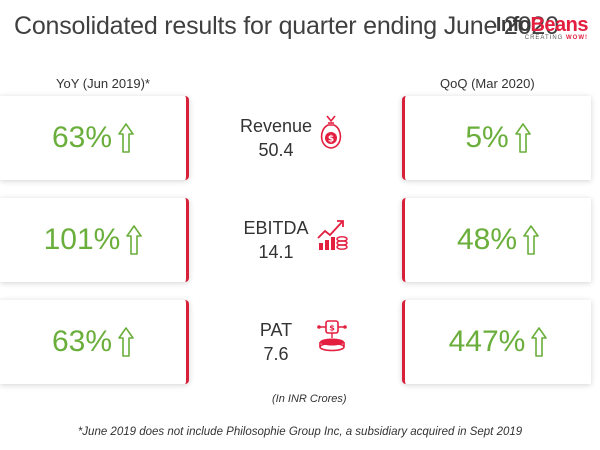 Image resolution: width=600 pixels, height=450 pixels. Describe the element at coordinates (300, 249) in the screenshot. I see `ebitda-metric: EBITDA 14.1` at that location.